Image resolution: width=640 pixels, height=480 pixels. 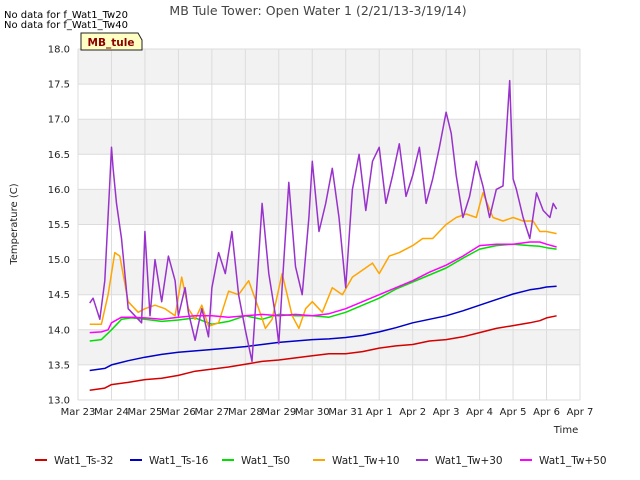 What do you see at coordinates (479, 412) in the screenshot?
I see `x-tick-label: Apr 4` at bounding box center [479, 412].